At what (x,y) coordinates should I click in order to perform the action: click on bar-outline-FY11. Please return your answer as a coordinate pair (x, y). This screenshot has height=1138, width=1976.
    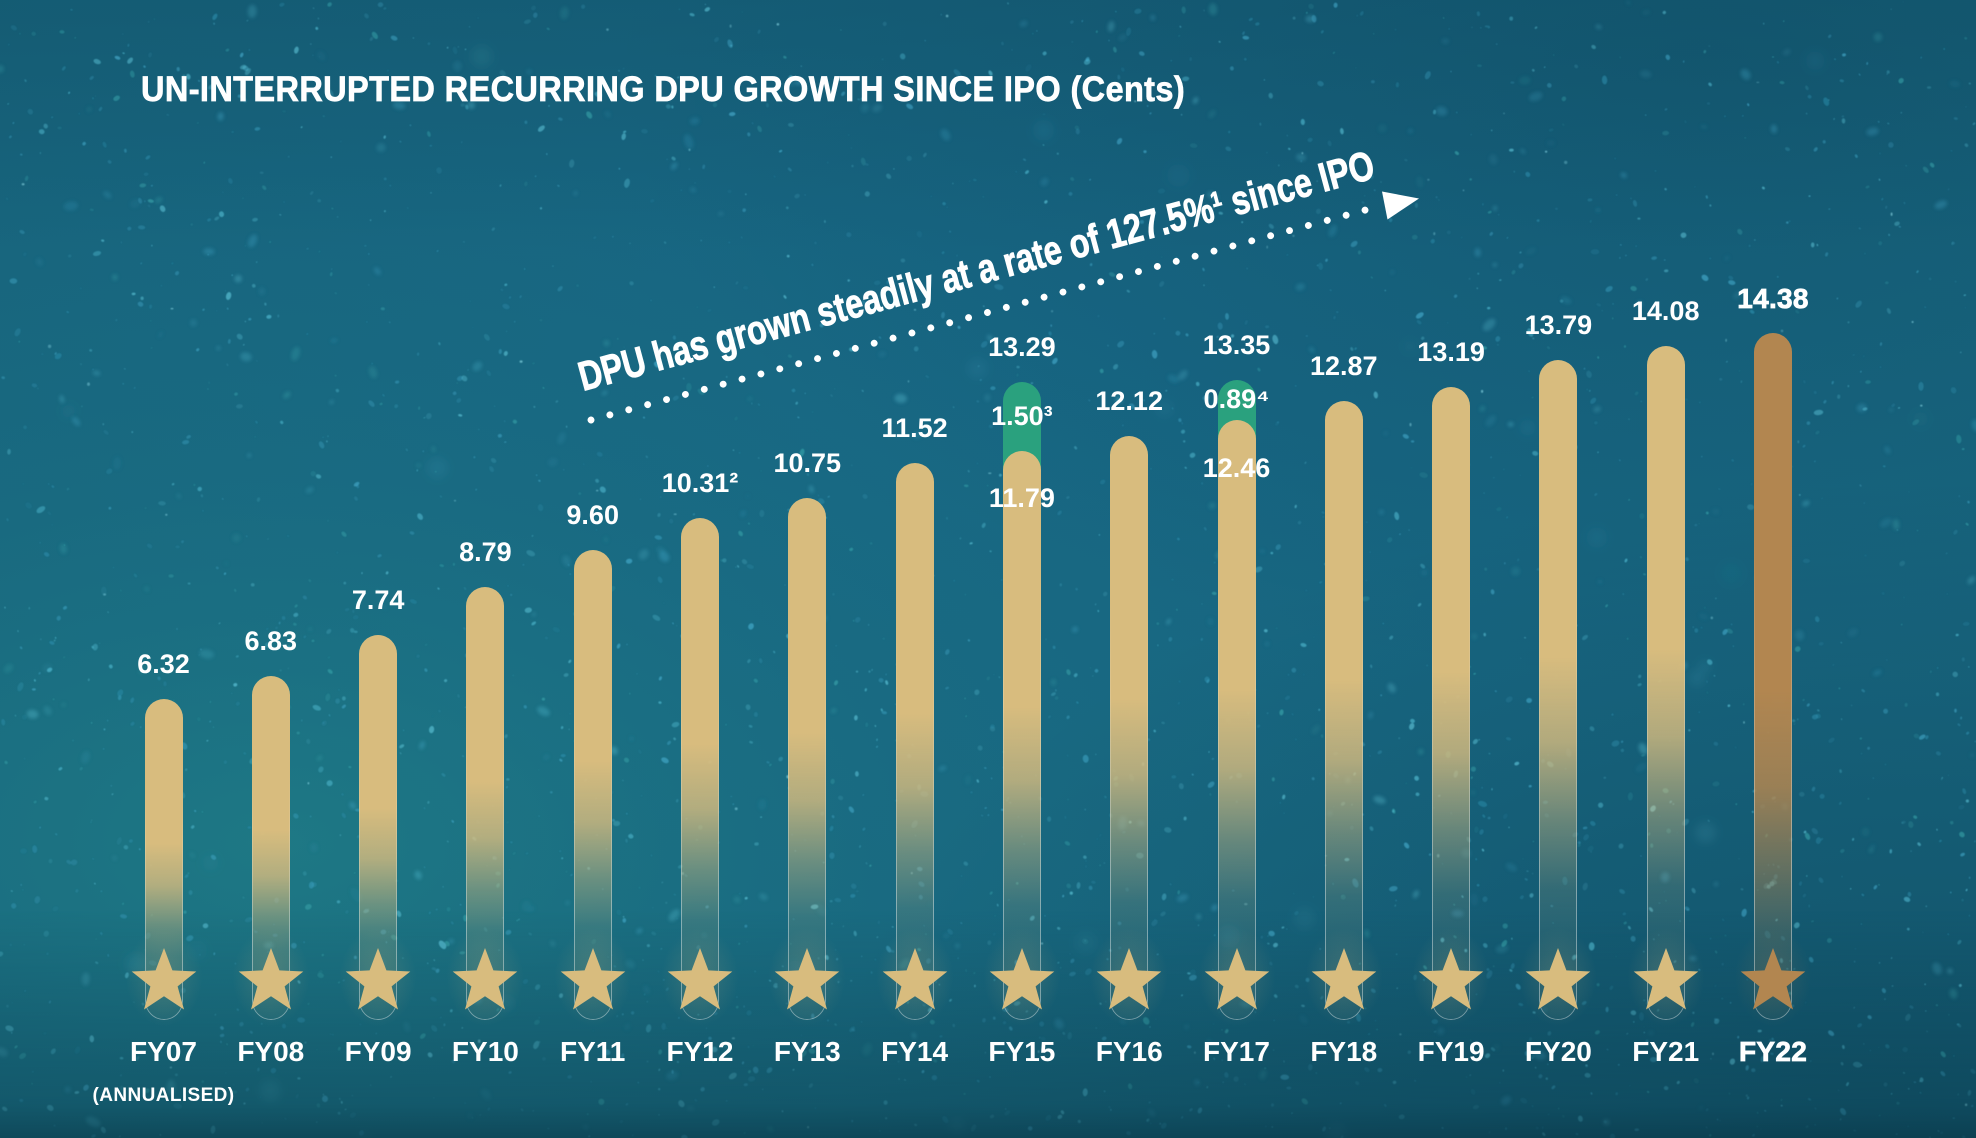
    Looking at the image, I should click on (592, 785).